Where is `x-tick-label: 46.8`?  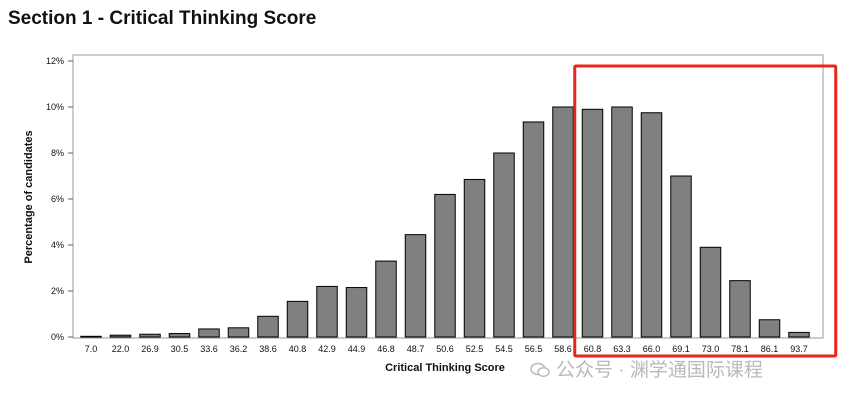 x-tick-label: 46.8 is located at coordinates (386, 349).